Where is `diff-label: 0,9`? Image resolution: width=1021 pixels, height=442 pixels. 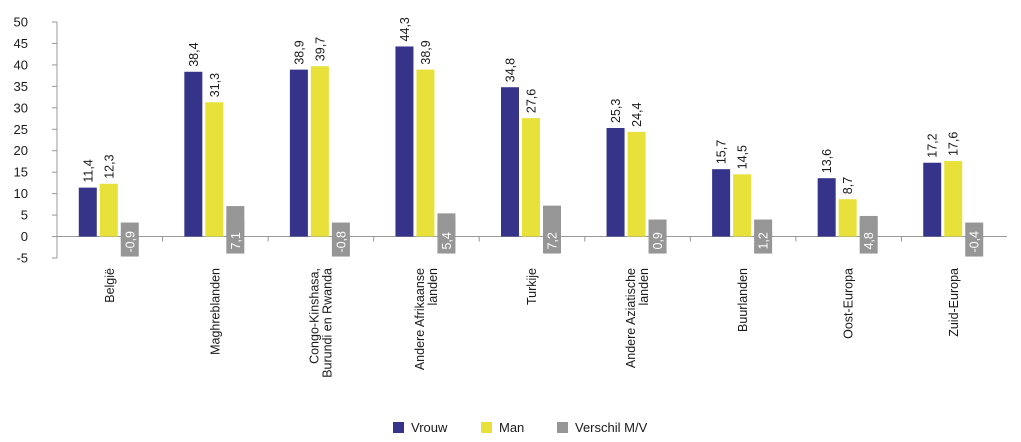
diff-label: 0,9 is located at coordinates (658, 240).